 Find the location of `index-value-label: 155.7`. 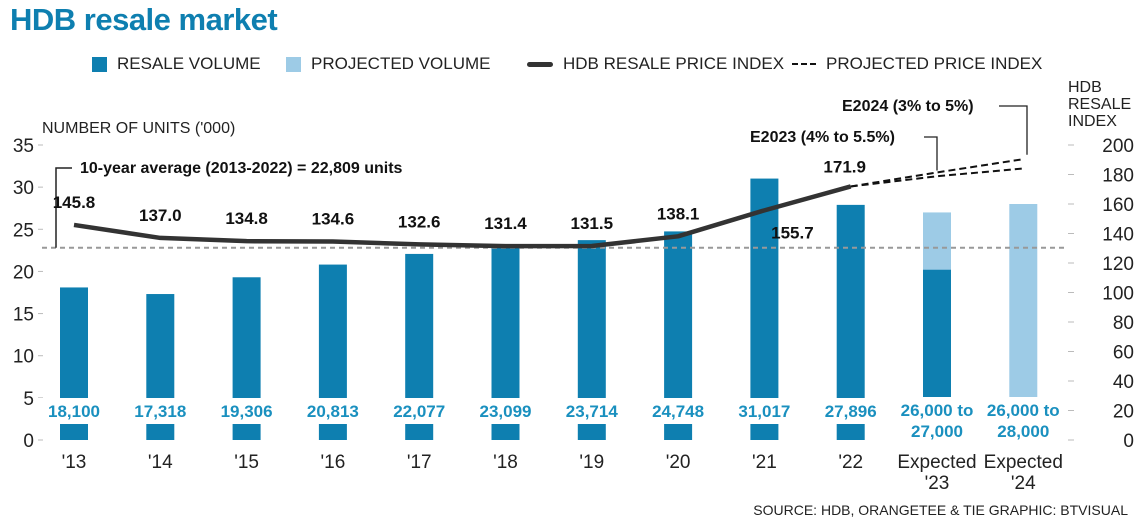

index-value-label: 155.7 is located at coordinates (792, 232).